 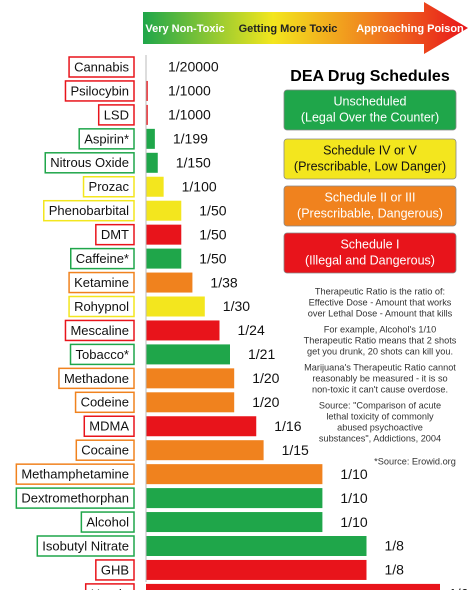 What do you see at coordinates (101, 66) in the screenshot?
I see `category-label: Cannabis` at bounding box center [101, 66].